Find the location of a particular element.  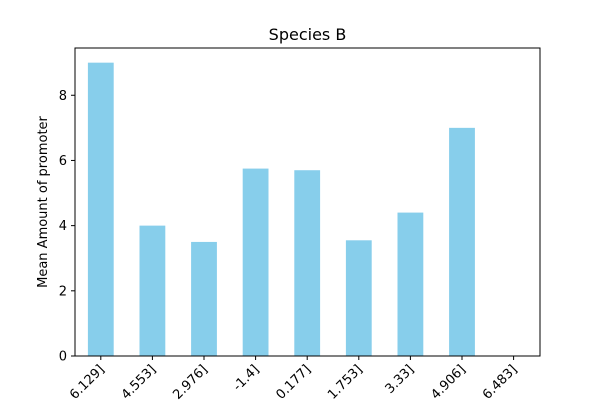

y-axis-label: Mean Amount of promoter is located at coordinates (43, 201).